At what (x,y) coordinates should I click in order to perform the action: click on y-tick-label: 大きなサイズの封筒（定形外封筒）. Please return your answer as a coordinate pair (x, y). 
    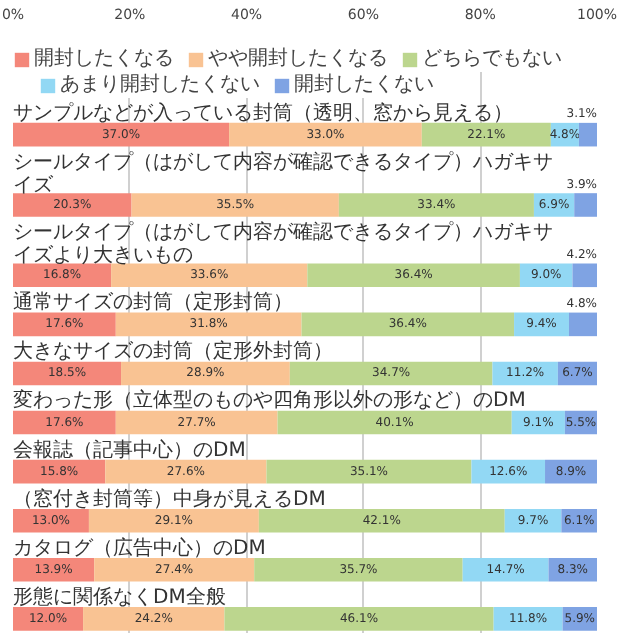
    Looking at the image, I should click on (173, 351).